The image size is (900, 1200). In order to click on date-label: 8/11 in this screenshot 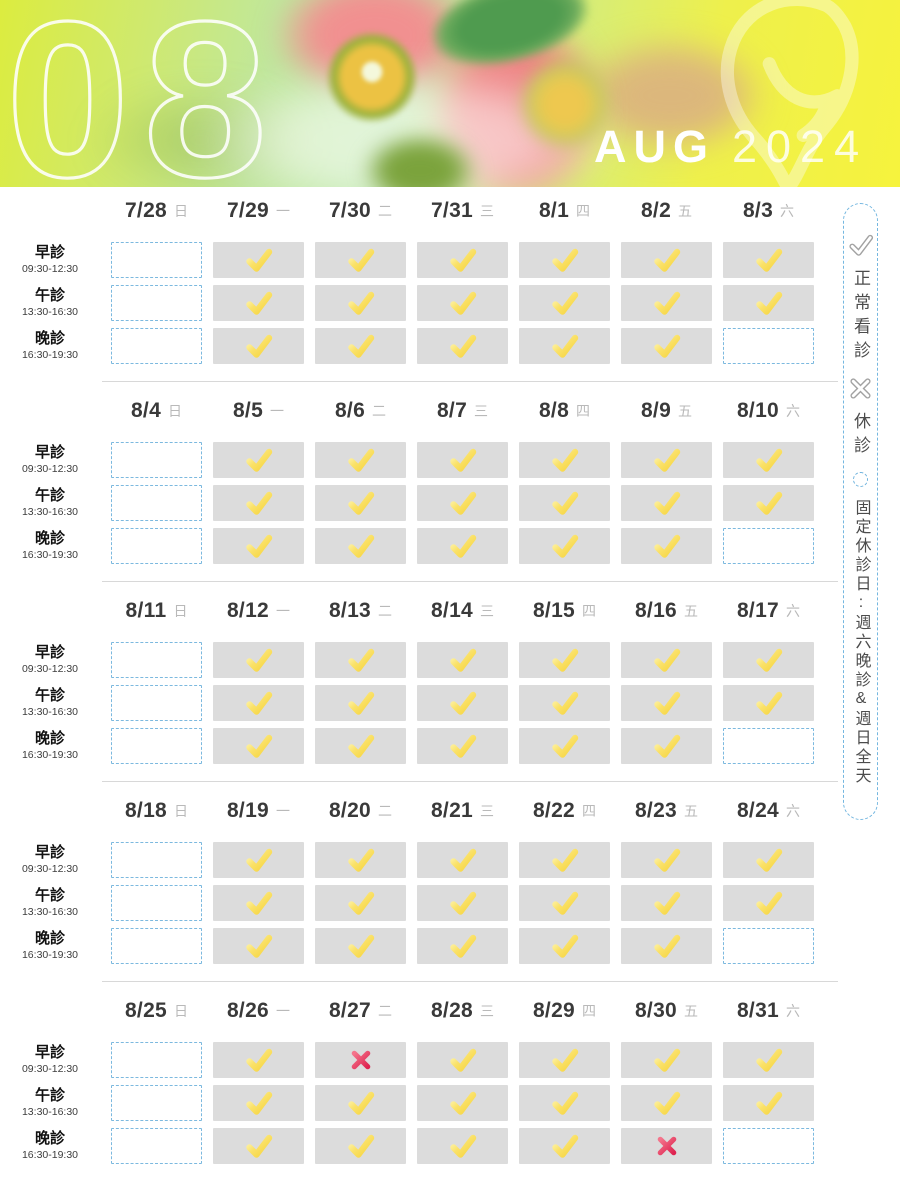, I will do `click(146, 610)`.